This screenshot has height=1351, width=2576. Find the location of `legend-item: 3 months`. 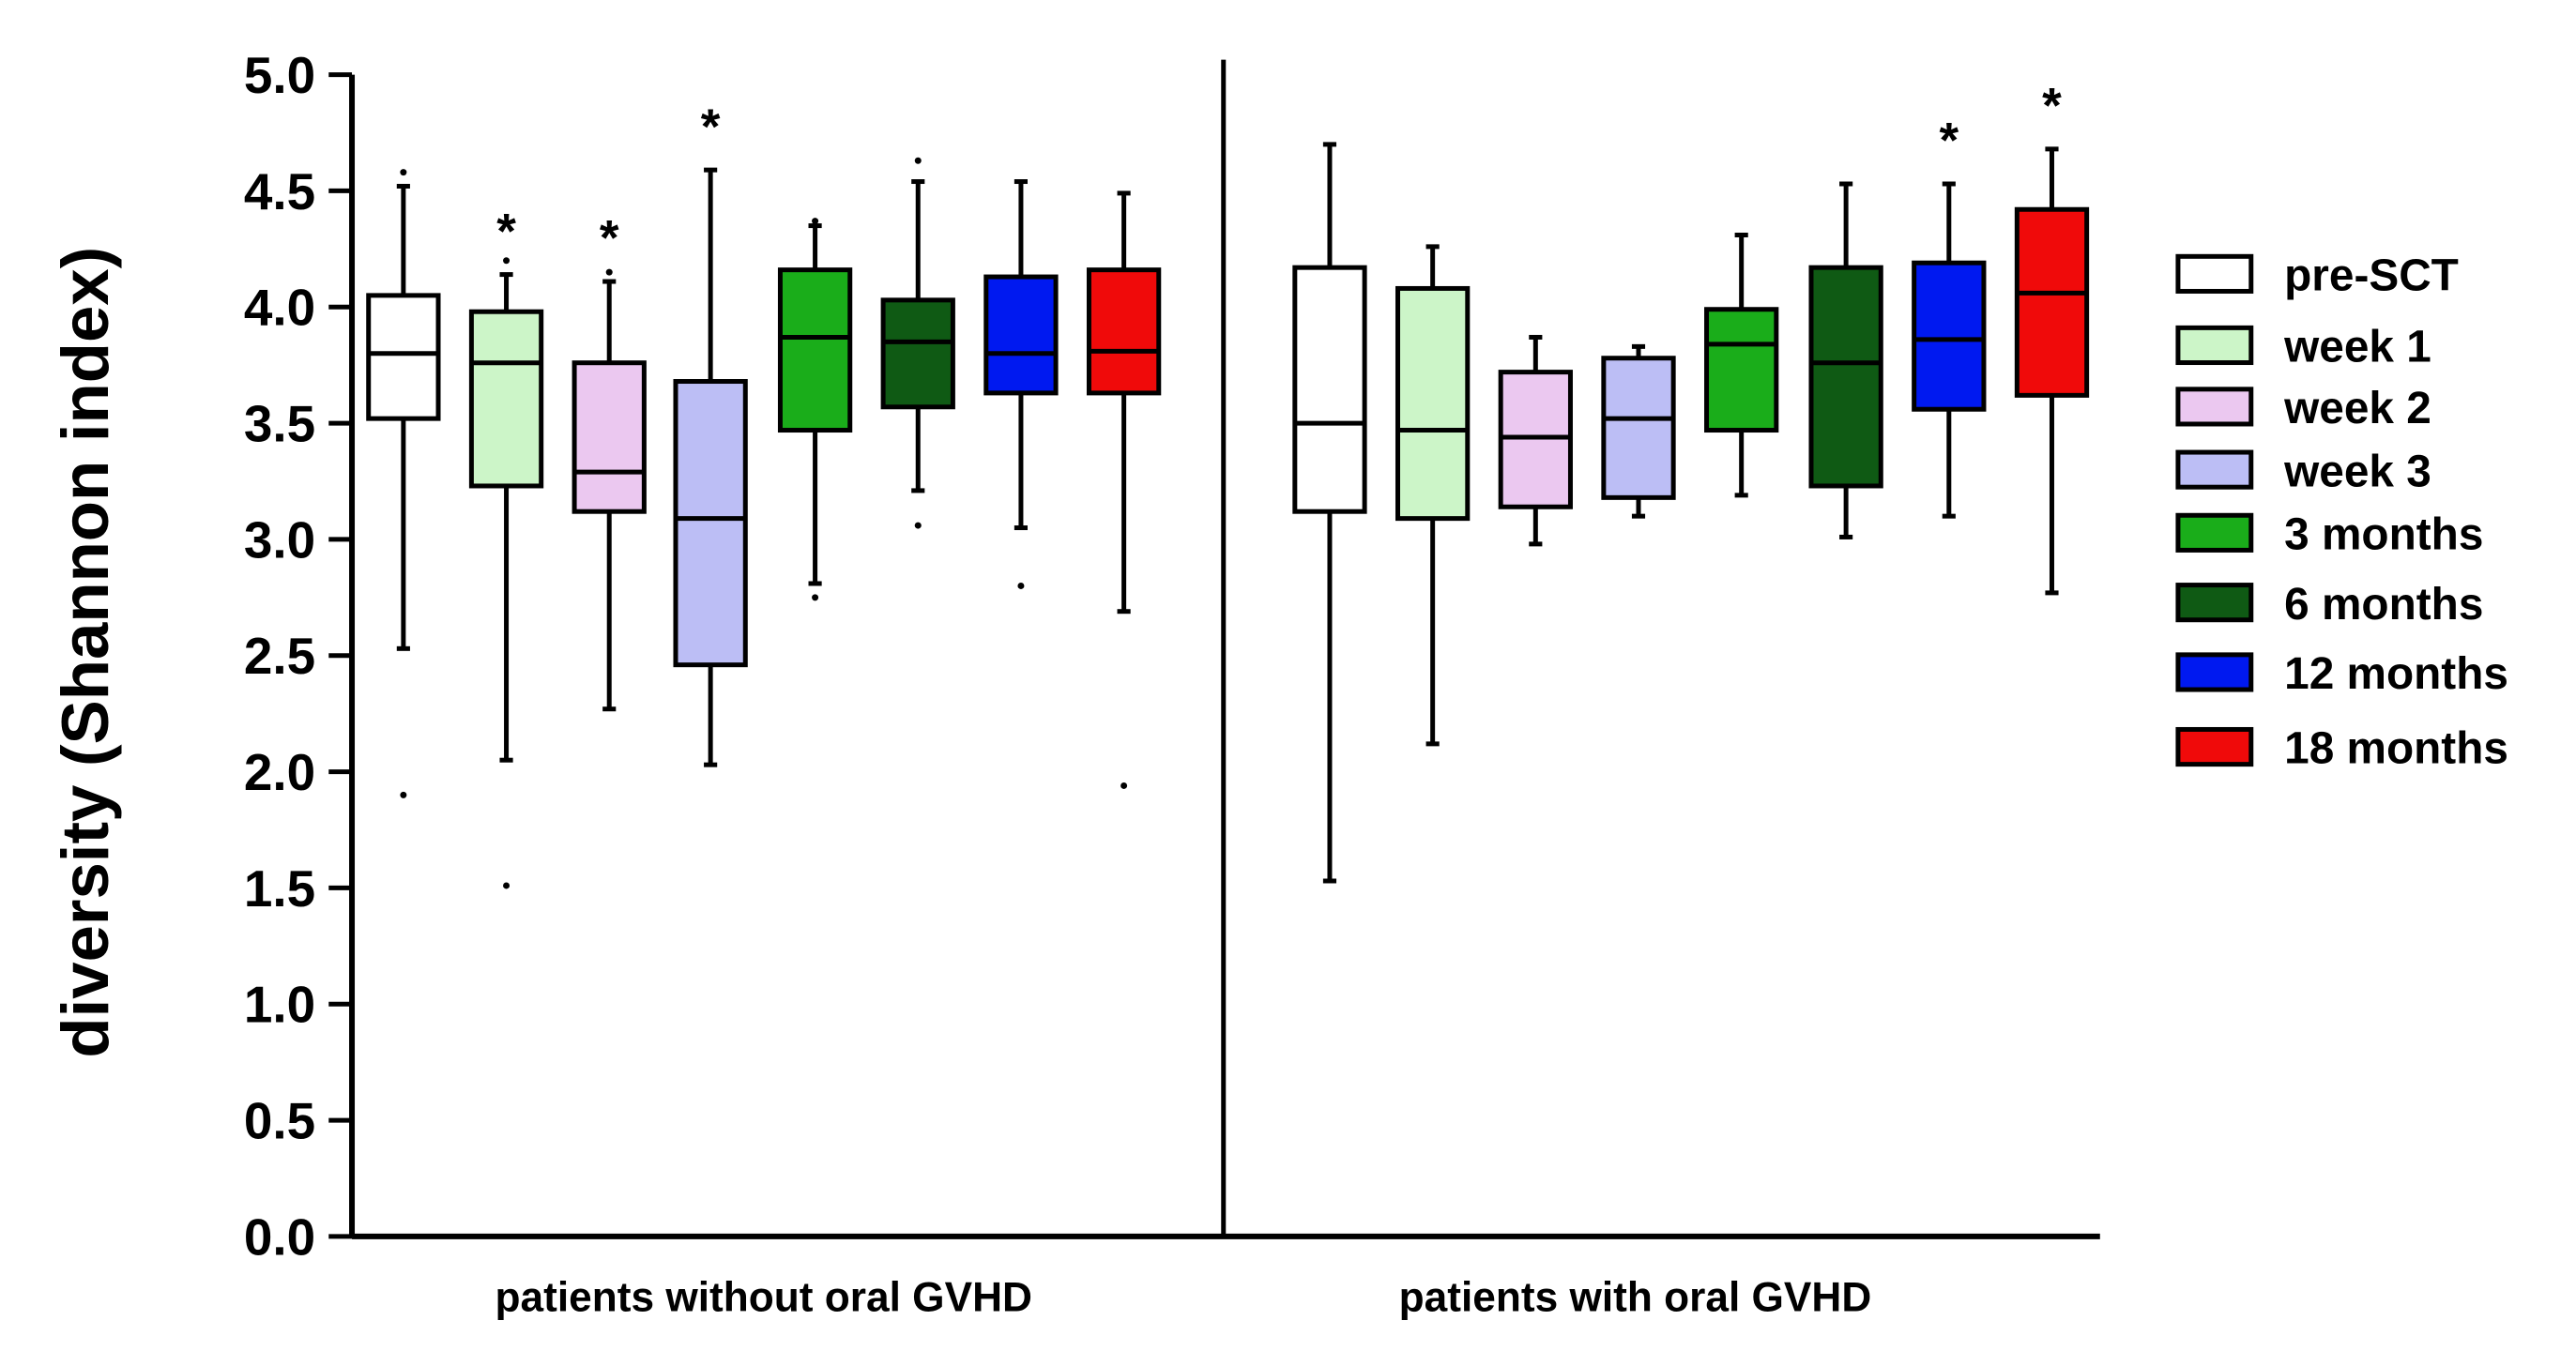

legend-item: 3 months is located at coordinates (2329, 535).